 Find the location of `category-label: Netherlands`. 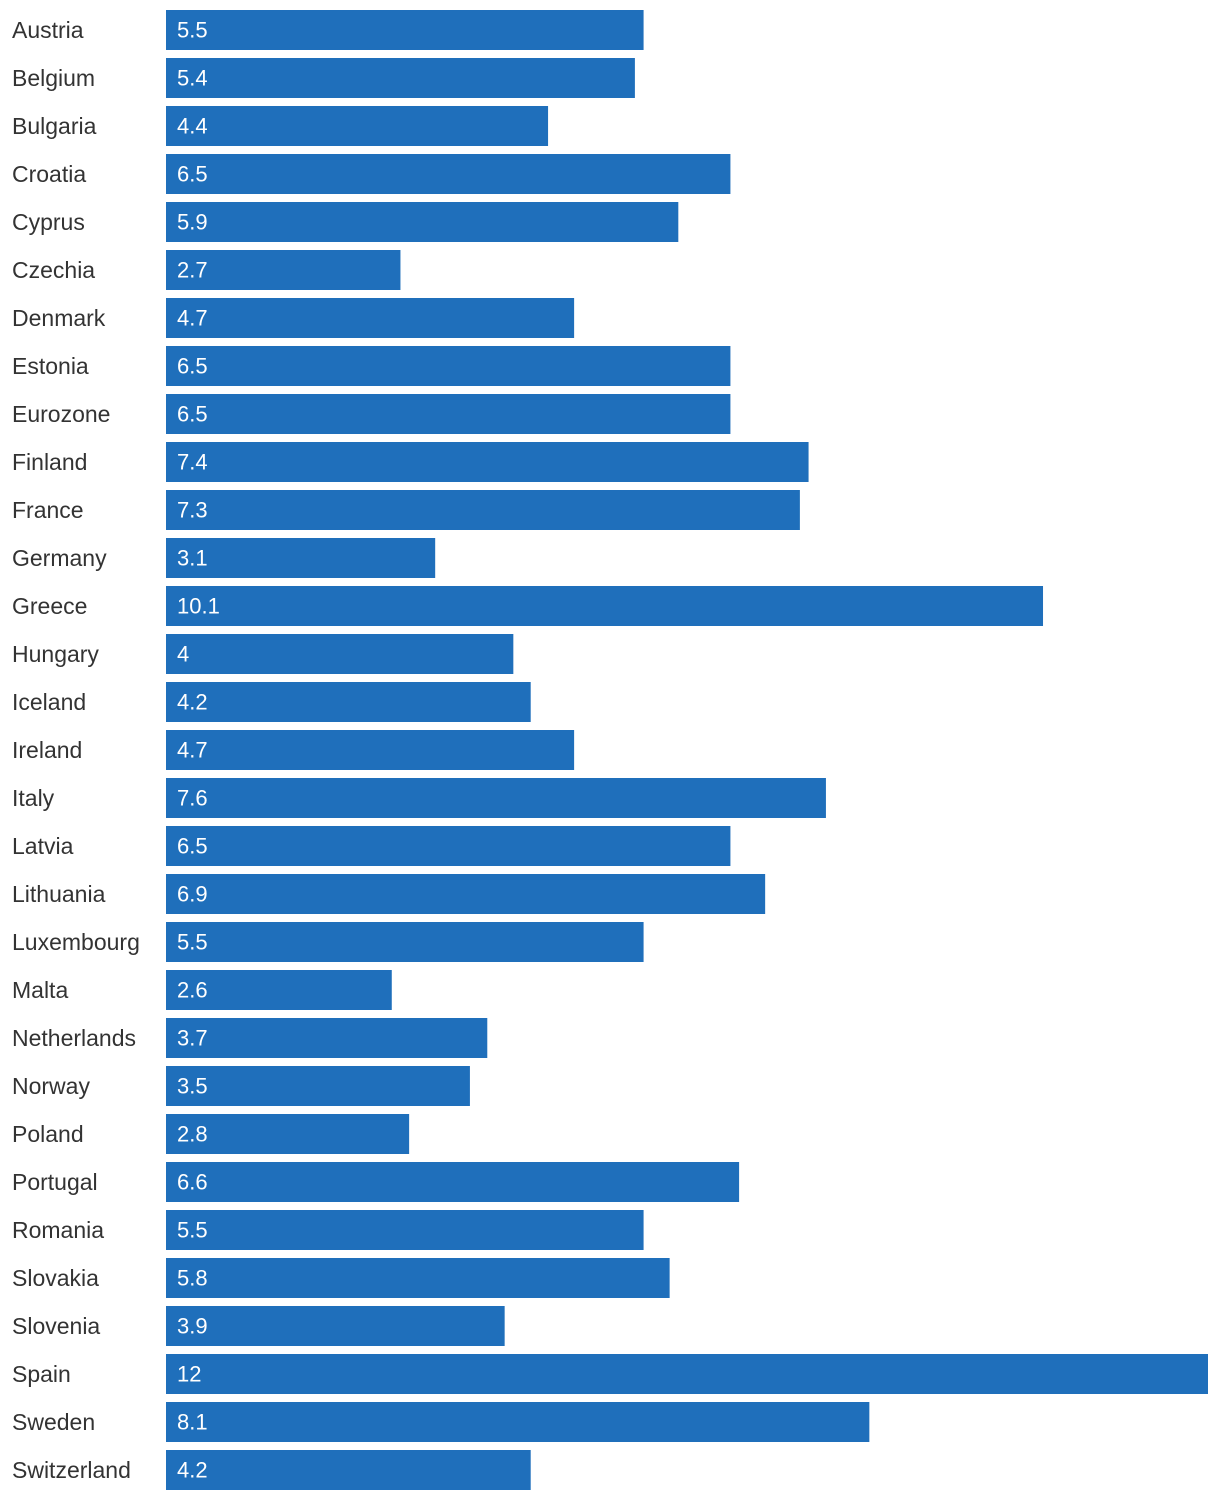

category-label: Netherlands is located at coordinates (74, 1038).